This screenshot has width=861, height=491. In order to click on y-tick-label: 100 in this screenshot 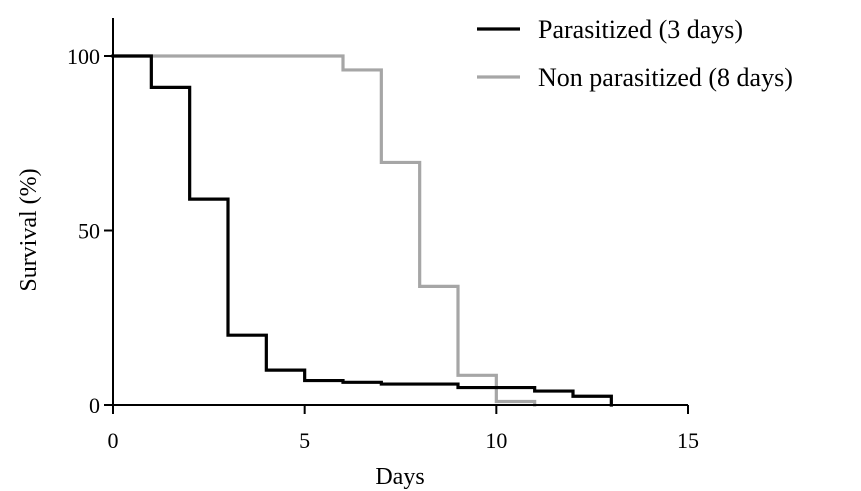, I will do `click(83, 56)`.